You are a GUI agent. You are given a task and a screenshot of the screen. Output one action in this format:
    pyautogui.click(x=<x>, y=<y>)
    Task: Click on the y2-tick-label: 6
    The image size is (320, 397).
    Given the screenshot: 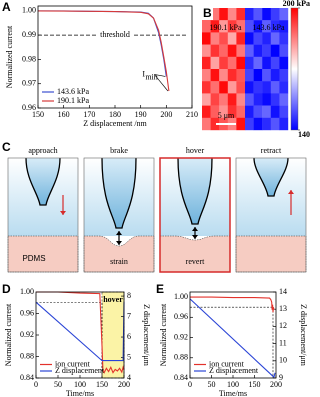 What is the action you would take?
    pyautogui.click(x=129, y=336)
    